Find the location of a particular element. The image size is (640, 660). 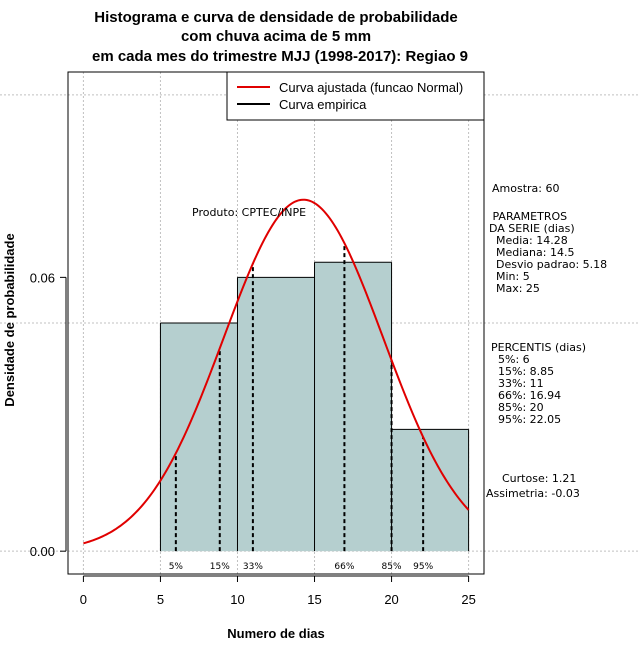

y-axis-label: Densidade de probabilidade is located at coordinates (9, 319).